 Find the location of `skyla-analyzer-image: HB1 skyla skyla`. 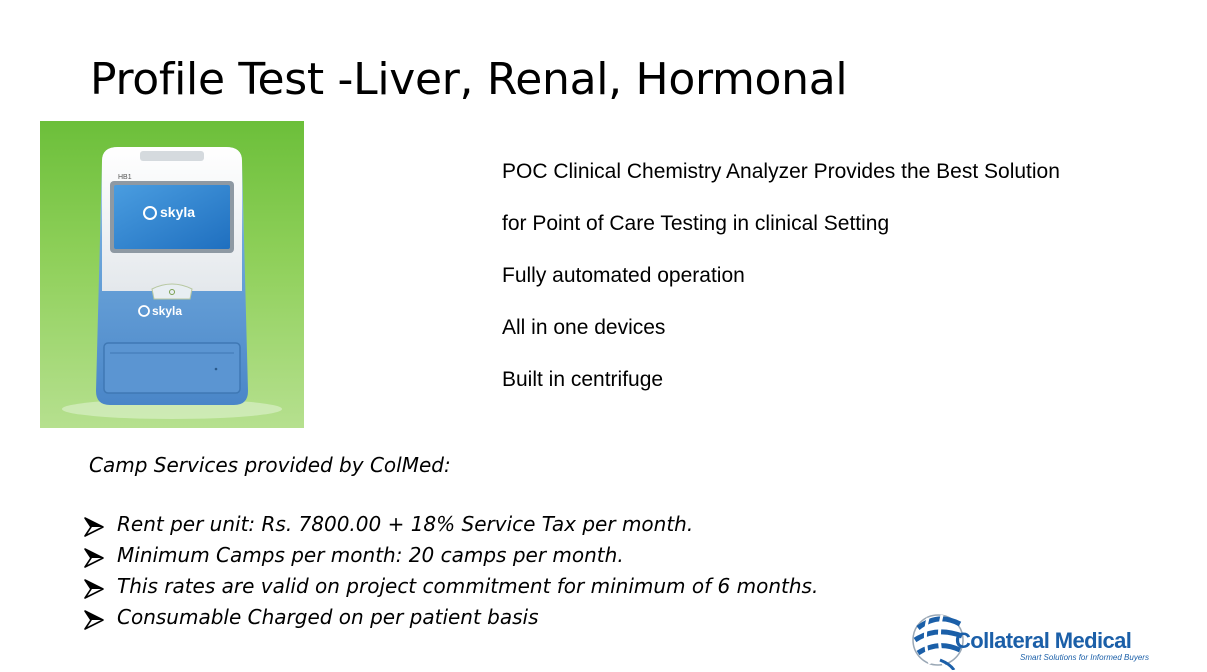

skyla-analyzer-image: HB1 skyla skyla is located at coordinates (172, 274).